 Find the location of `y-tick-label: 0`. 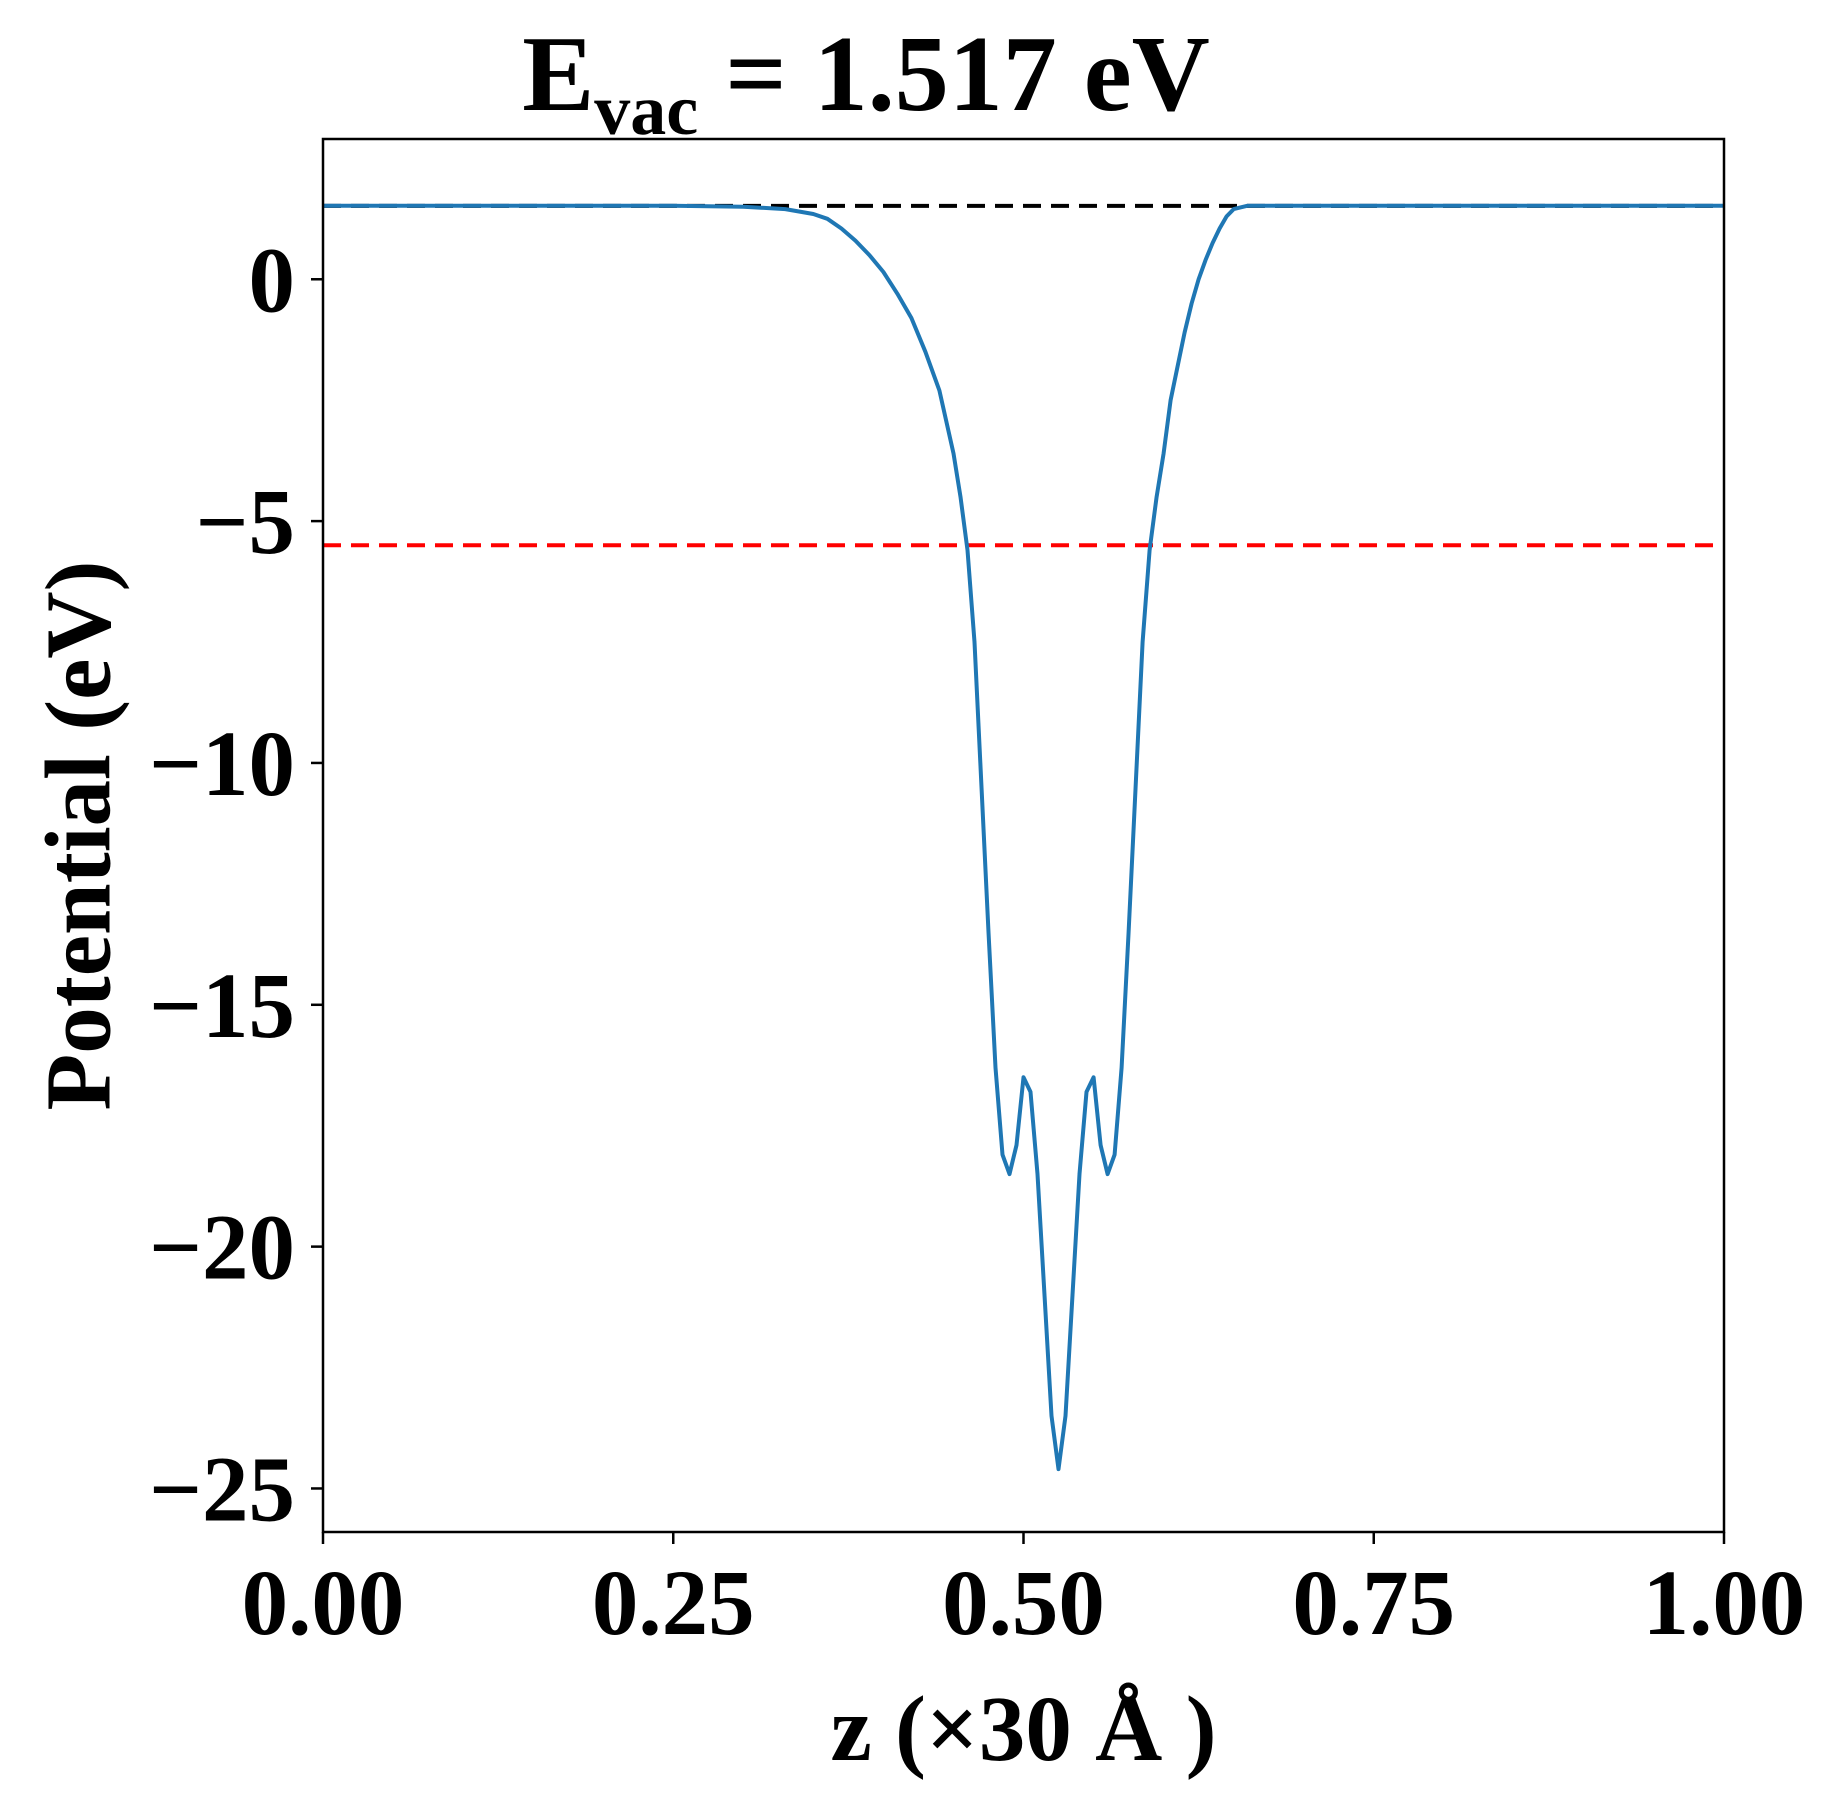

y-tick-label: 0 is located at coordinates (272, 280).